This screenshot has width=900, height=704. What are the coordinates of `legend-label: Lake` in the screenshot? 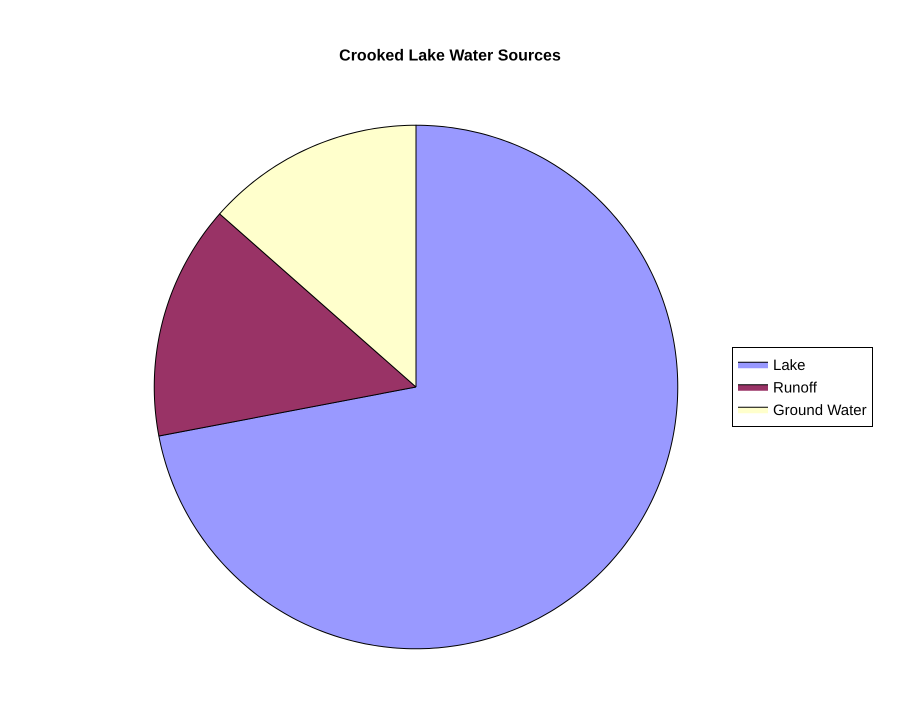 It's located at (789, 365).